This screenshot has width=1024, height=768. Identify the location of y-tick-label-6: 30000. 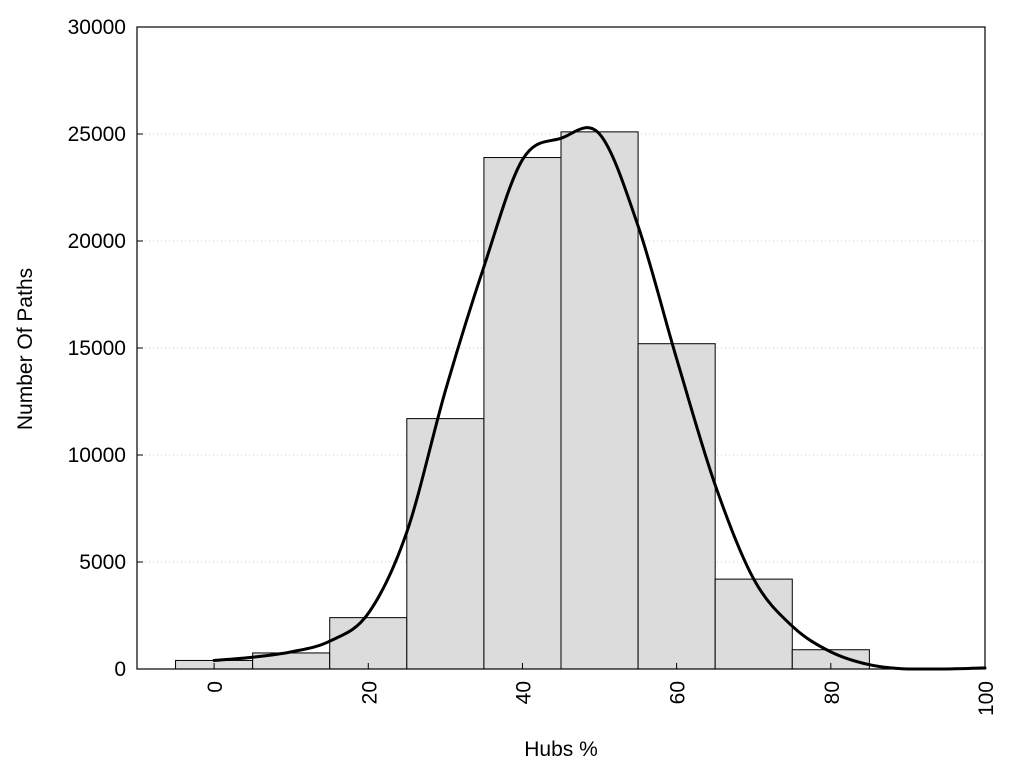
(97, 27).